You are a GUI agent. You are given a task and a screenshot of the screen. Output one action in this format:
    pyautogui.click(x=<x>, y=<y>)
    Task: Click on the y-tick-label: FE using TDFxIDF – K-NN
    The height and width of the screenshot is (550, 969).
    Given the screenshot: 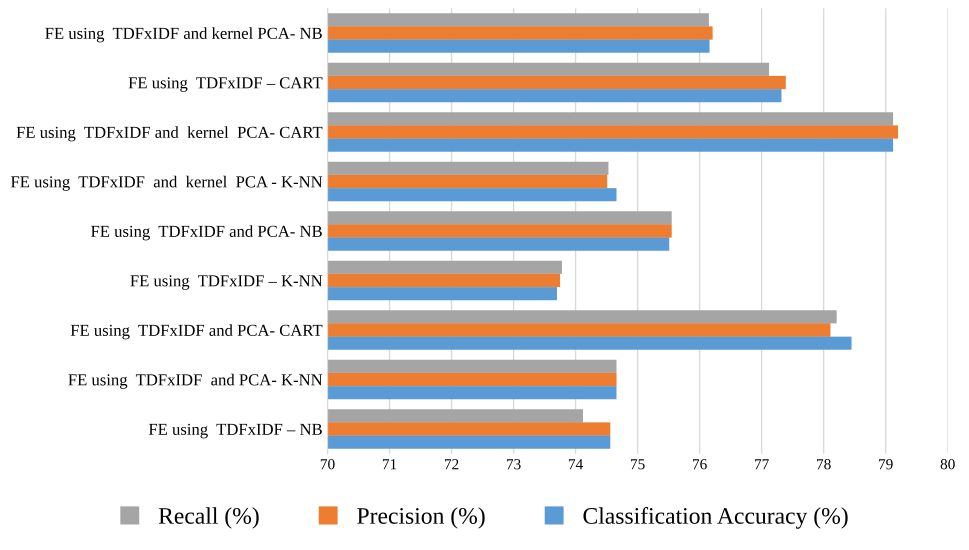 What is the action you would take?
    pyautogui.click(x=226, y=282)
    